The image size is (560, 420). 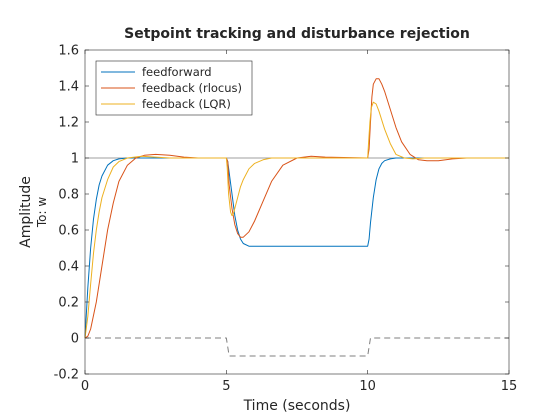 What do you see at coordinates (226, 386) in the screenshot?
I see `x-tick-label: 5` at bounding box center [226, 386].